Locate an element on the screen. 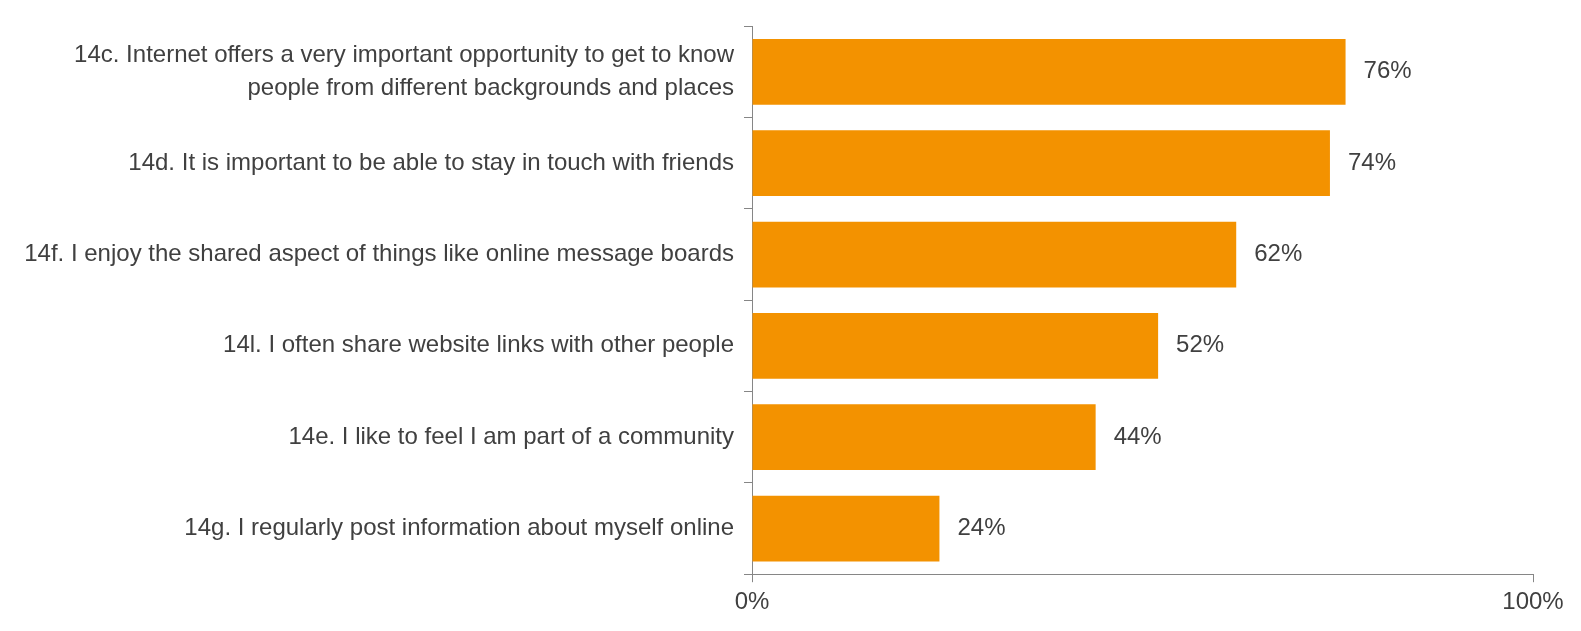  data-label: 24% is located at coordinates (981, 527).